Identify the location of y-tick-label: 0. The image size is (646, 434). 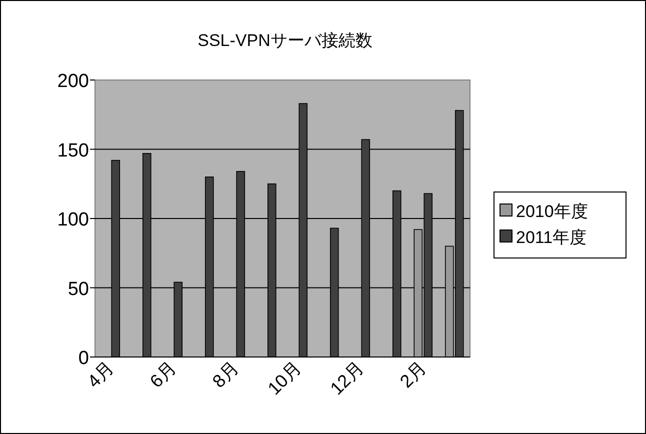
(83, 358).